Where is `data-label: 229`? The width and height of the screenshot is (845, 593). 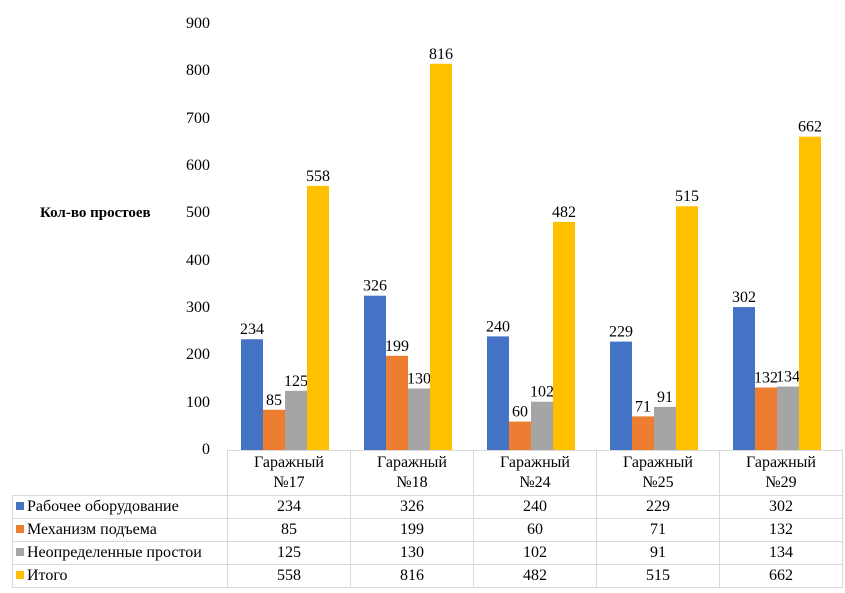
data-label: 229 is located at coordinates (621, 332).